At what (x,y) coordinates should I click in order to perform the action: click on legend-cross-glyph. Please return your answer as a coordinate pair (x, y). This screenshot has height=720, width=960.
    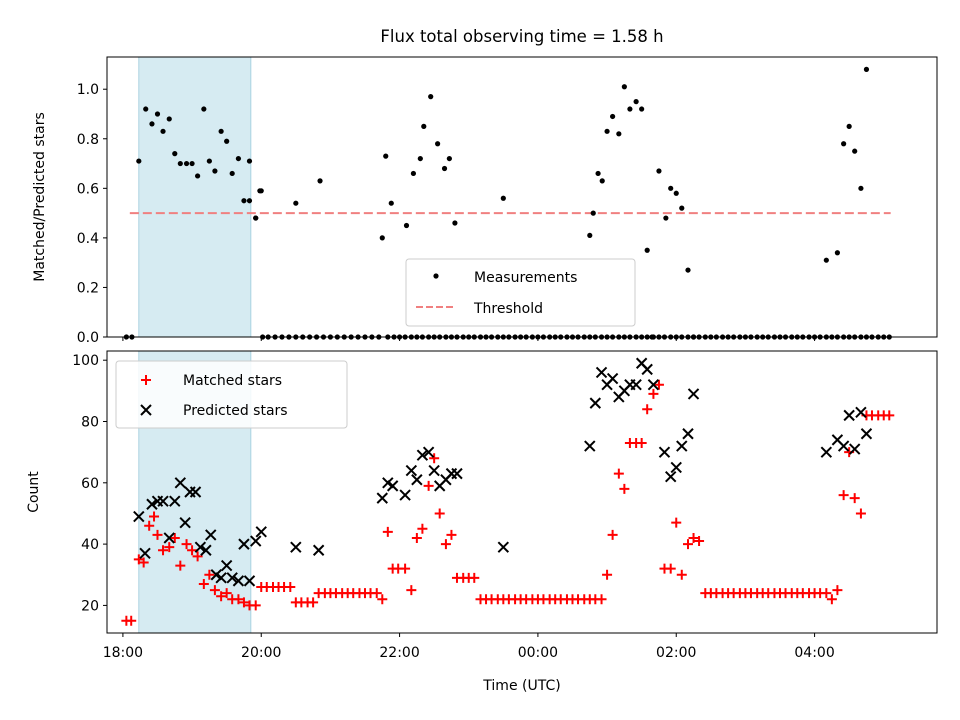
    Looking at the image, I should click on (146, 410).